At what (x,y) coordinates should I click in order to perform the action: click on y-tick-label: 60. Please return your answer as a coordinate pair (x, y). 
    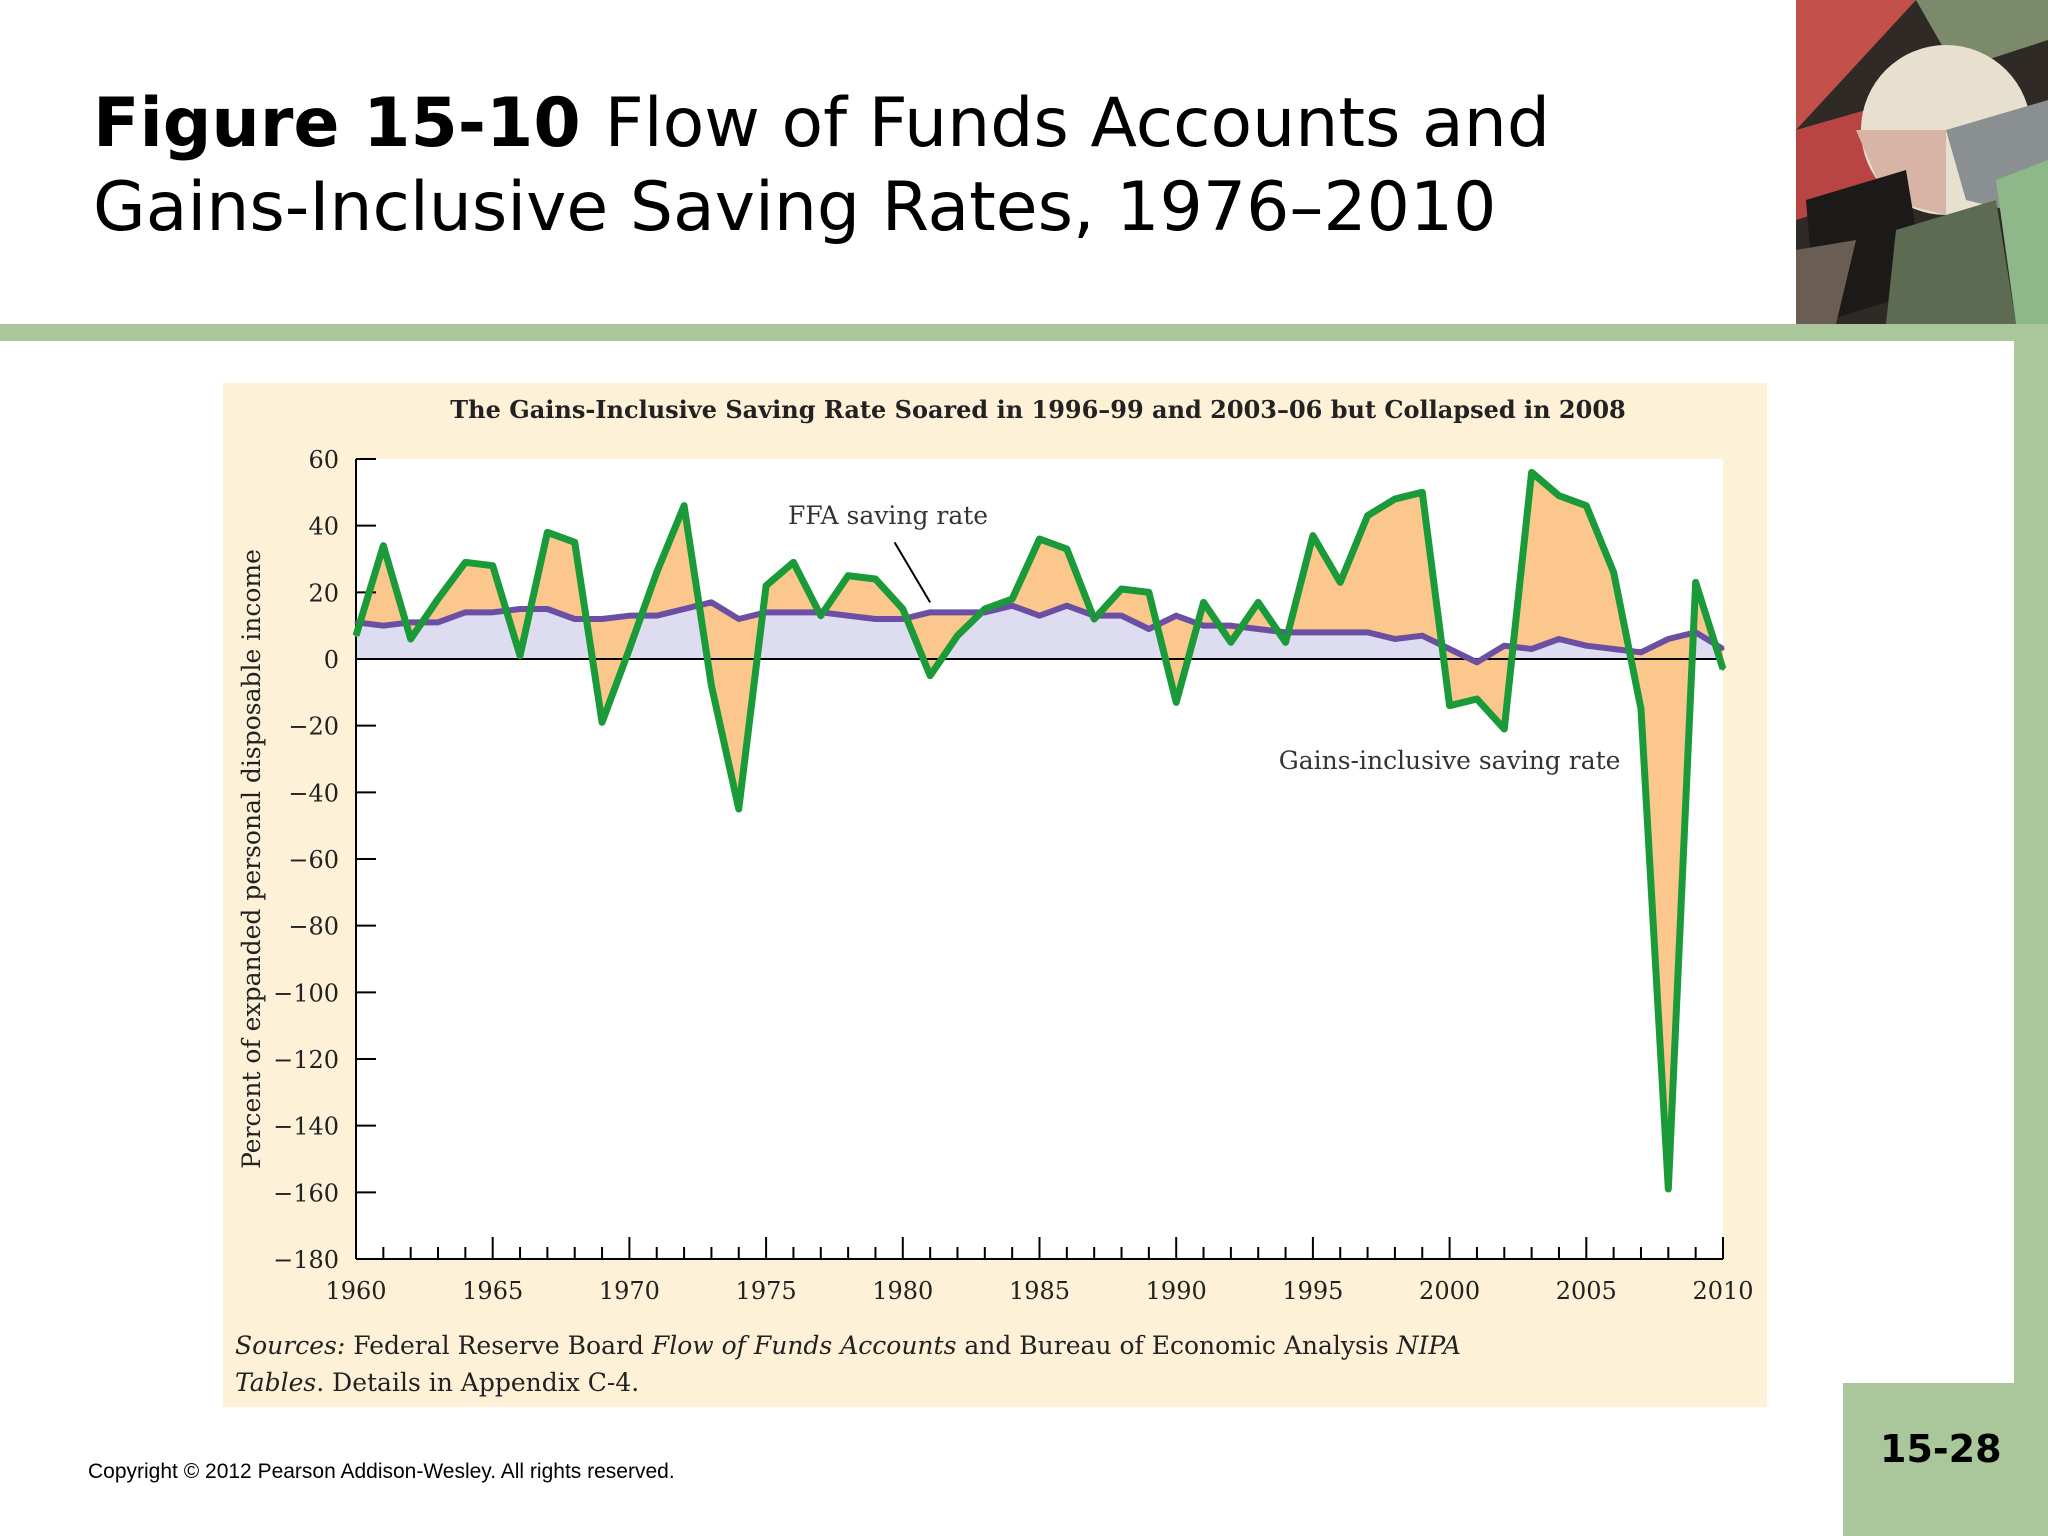
    Looking at the image, I should click on (323, 460).